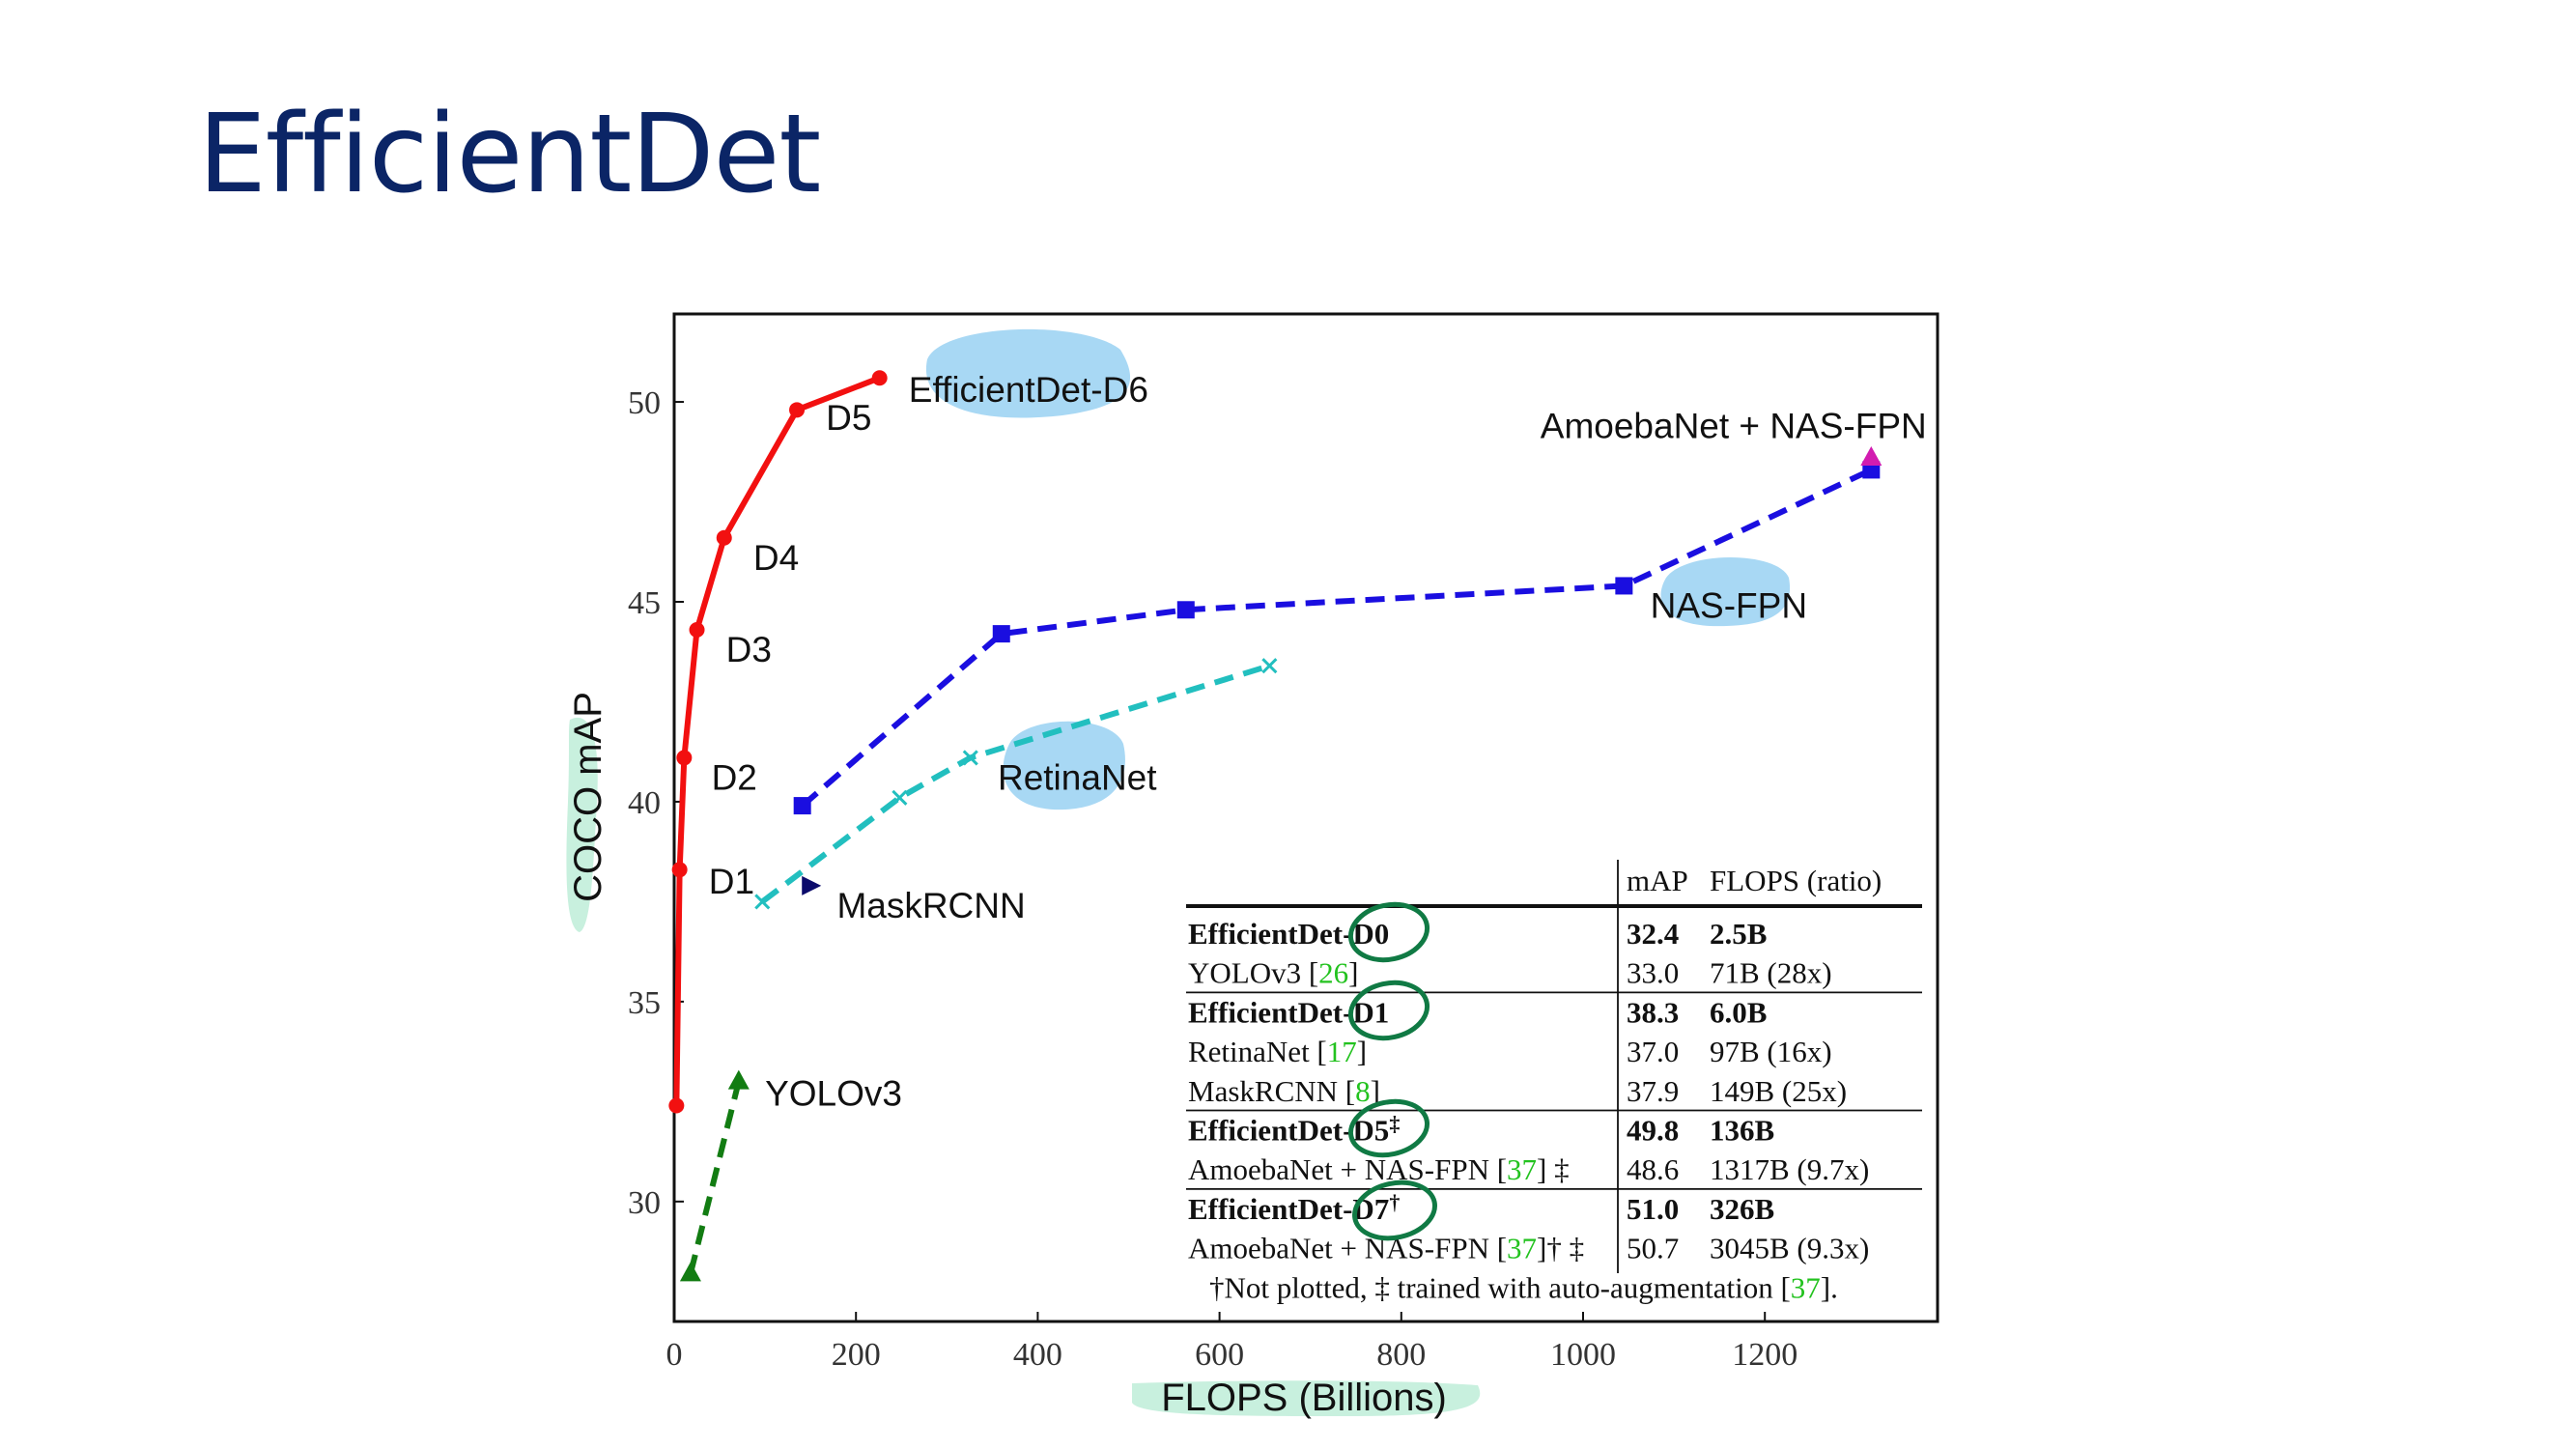  I want to click on table-row-map: 32.4, so click(1653, 934).